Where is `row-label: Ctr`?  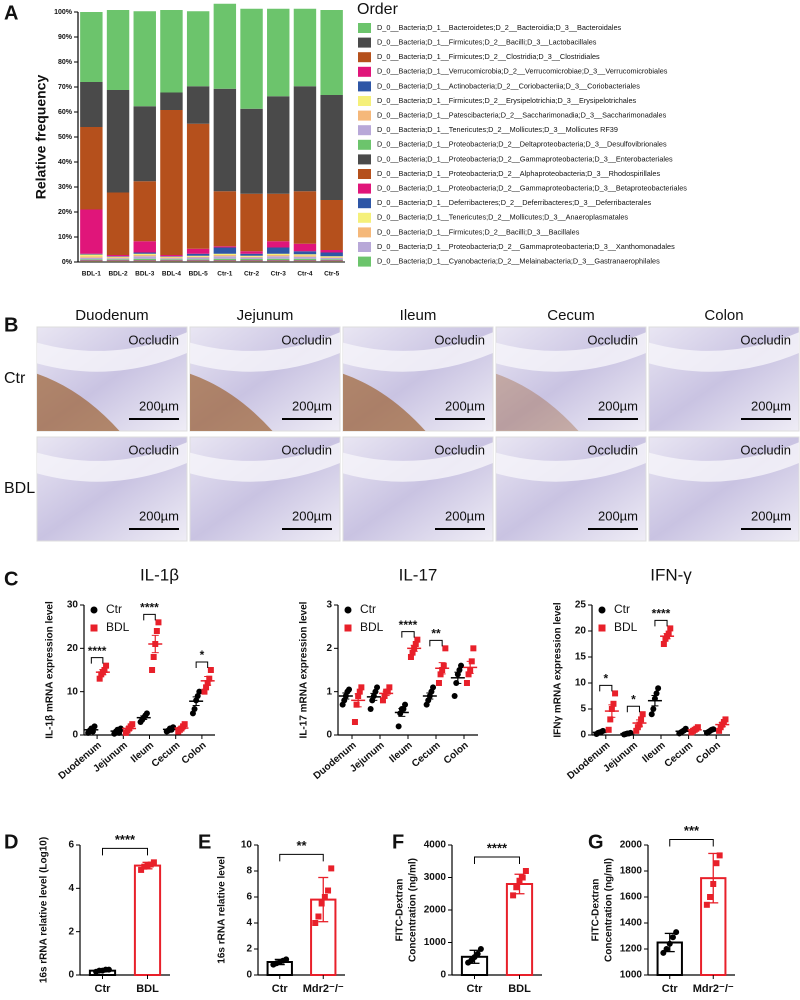 row-label: Ctr is located at coordinates (15, 378).